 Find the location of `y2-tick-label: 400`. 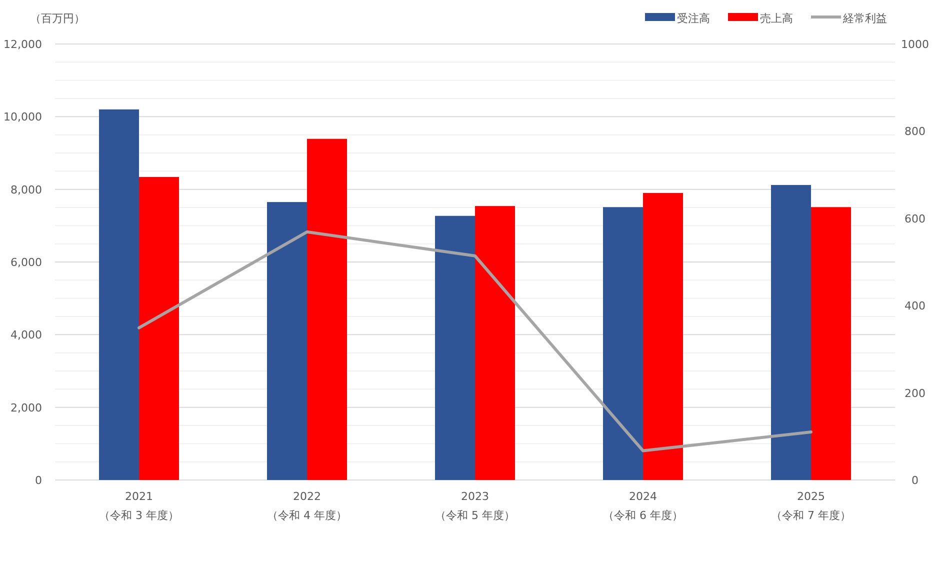

y2-tick-label: 400 is located at coordinates (915, 306).